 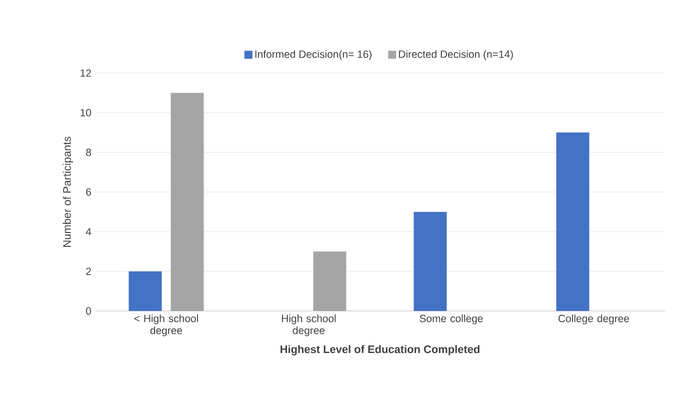 What do you see at coordinates (85, 73) in the screenshot?
I see `y-tick-label: 12` at bounding box center [85, 73].